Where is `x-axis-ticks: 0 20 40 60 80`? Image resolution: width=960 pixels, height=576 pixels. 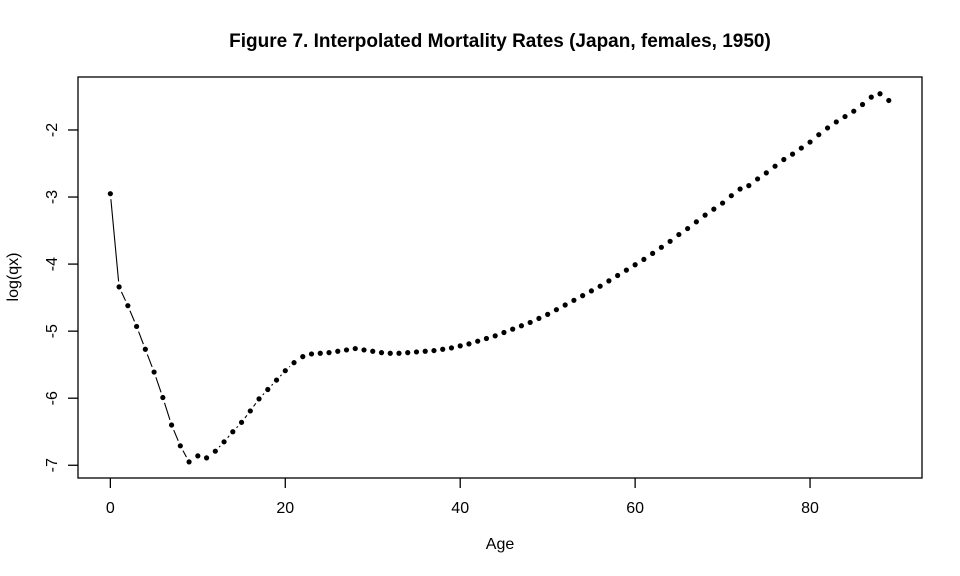 x-axis-ticks: 0 20 40 60 80 is located at coordinates (462, 497).